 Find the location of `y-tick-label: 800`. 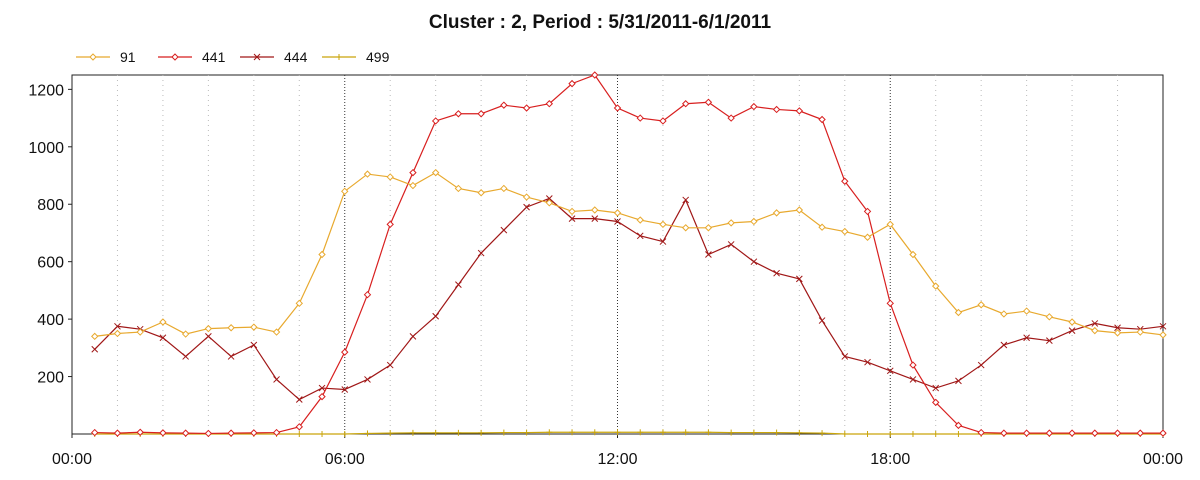

y-tick-label: 800 is located at coordinates (50, 205).